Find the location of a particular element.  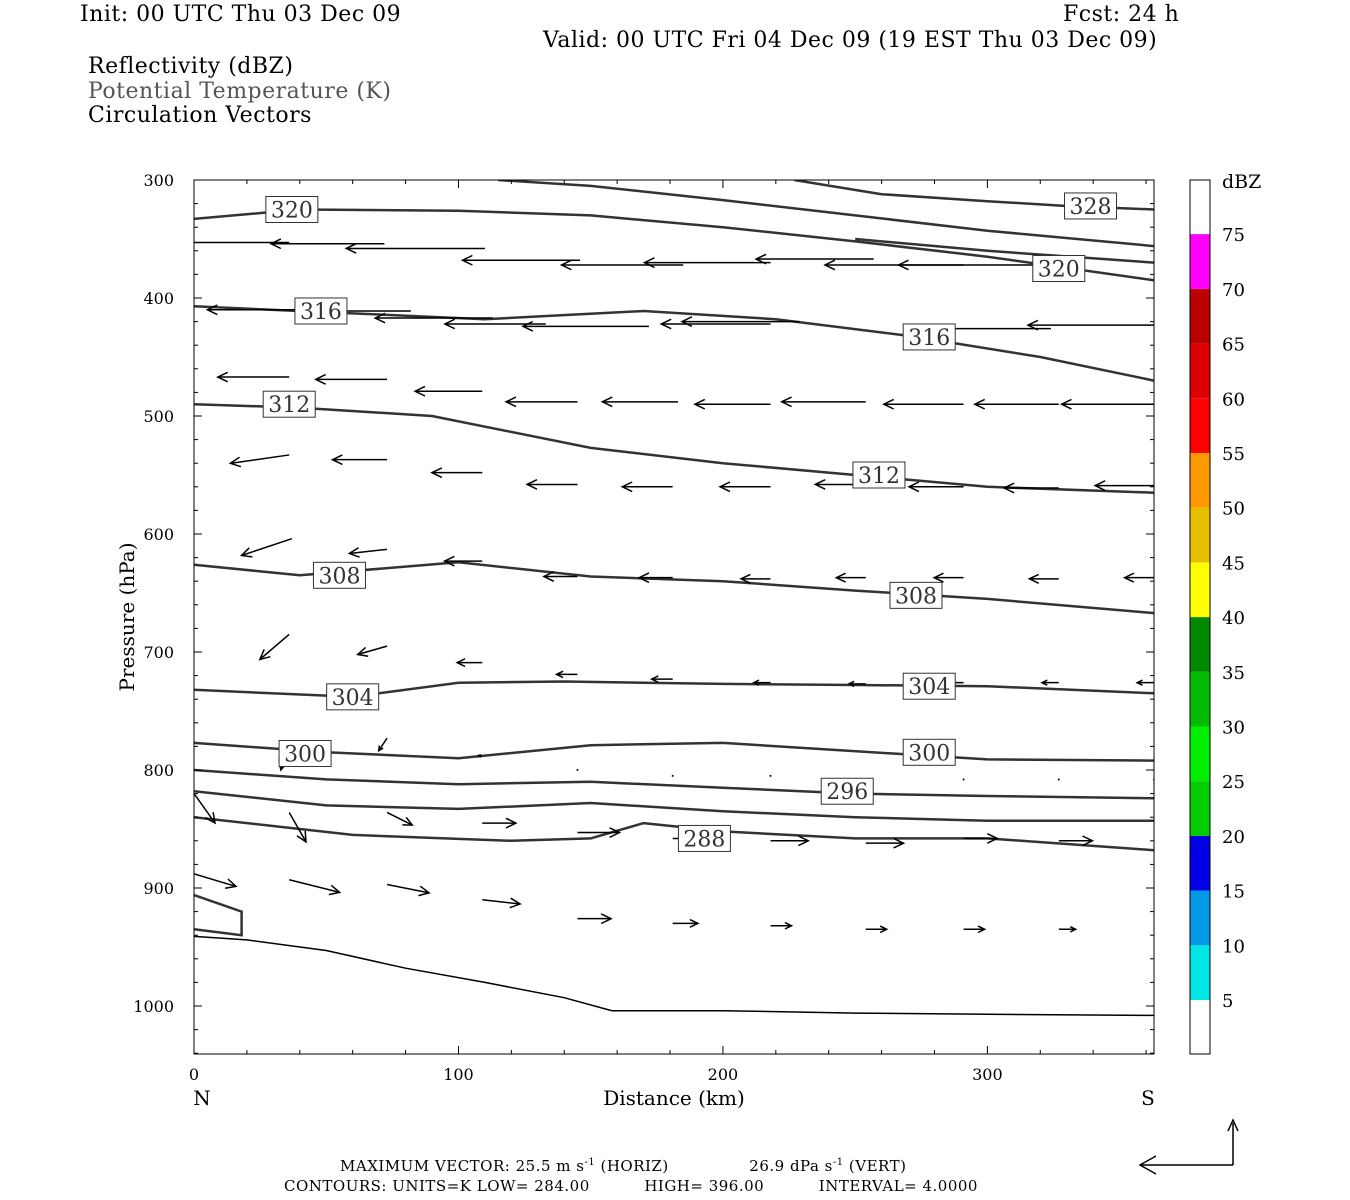

colorbar-level-label: 75 is located at coordinates (1233, 235).